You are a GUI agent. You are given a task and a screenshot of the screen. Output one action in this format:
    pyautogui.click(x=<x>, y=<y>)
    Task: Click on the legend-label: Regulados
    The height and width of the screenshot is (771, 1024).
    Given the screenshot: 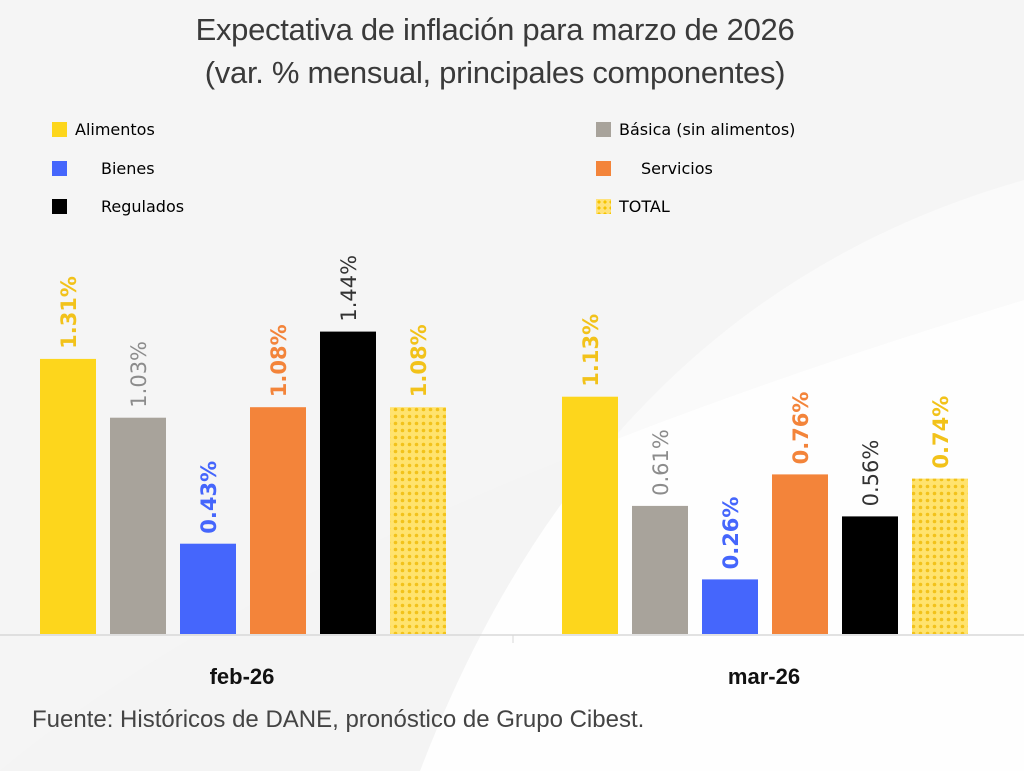 What is the action you would take?
    pyautogui.click(x=143, y=206)
    